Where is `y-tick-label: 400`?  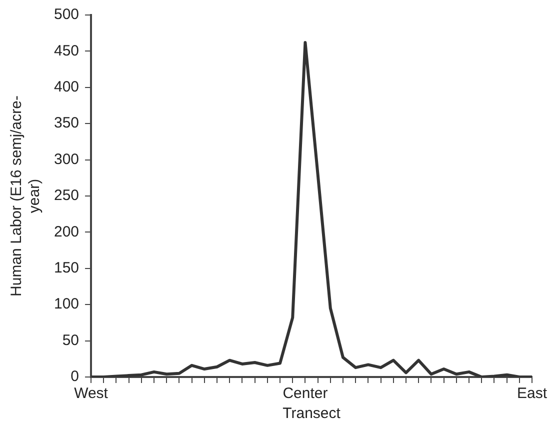
y-tick-label: 400 is located at coordinates (67, 87).